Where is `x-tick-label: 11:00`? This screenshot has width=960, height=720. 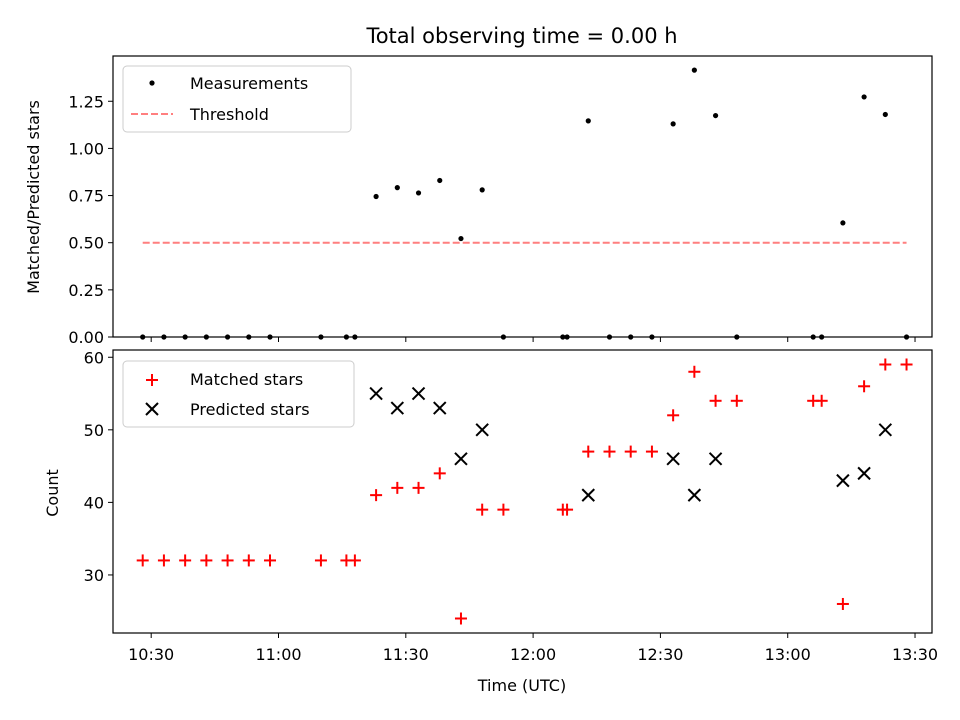
x-tick-label: 11:00 is located at coordinates (278, 654).